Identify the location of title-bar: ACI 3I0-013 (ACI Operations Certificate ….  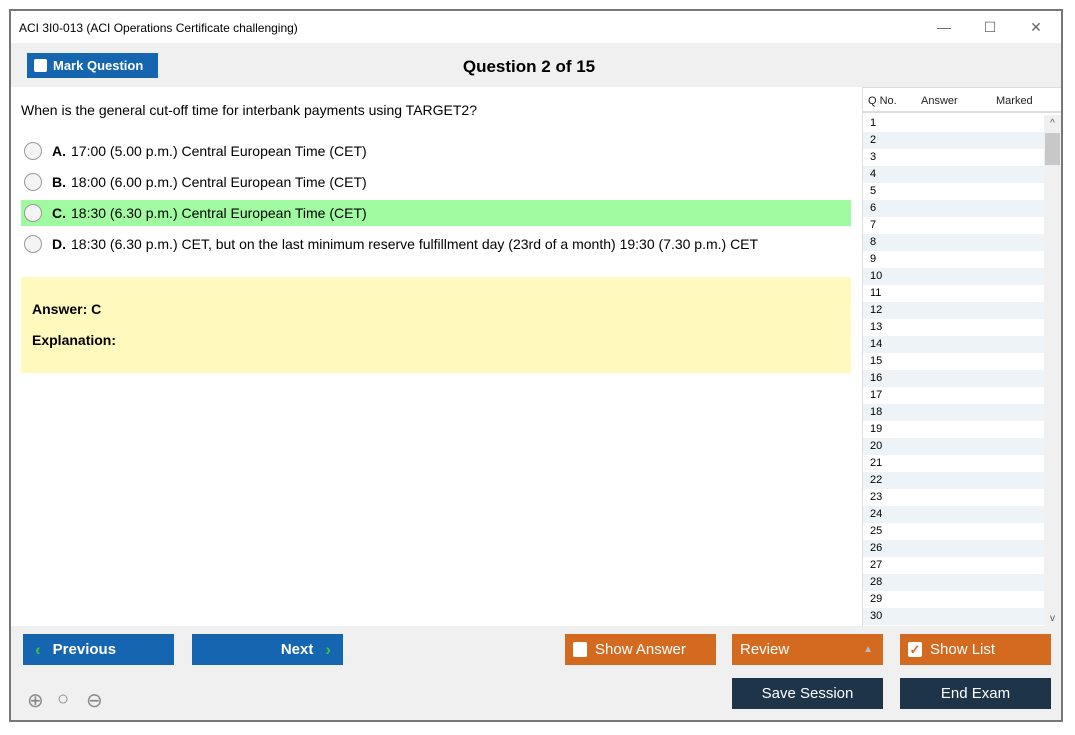
(536, 27).